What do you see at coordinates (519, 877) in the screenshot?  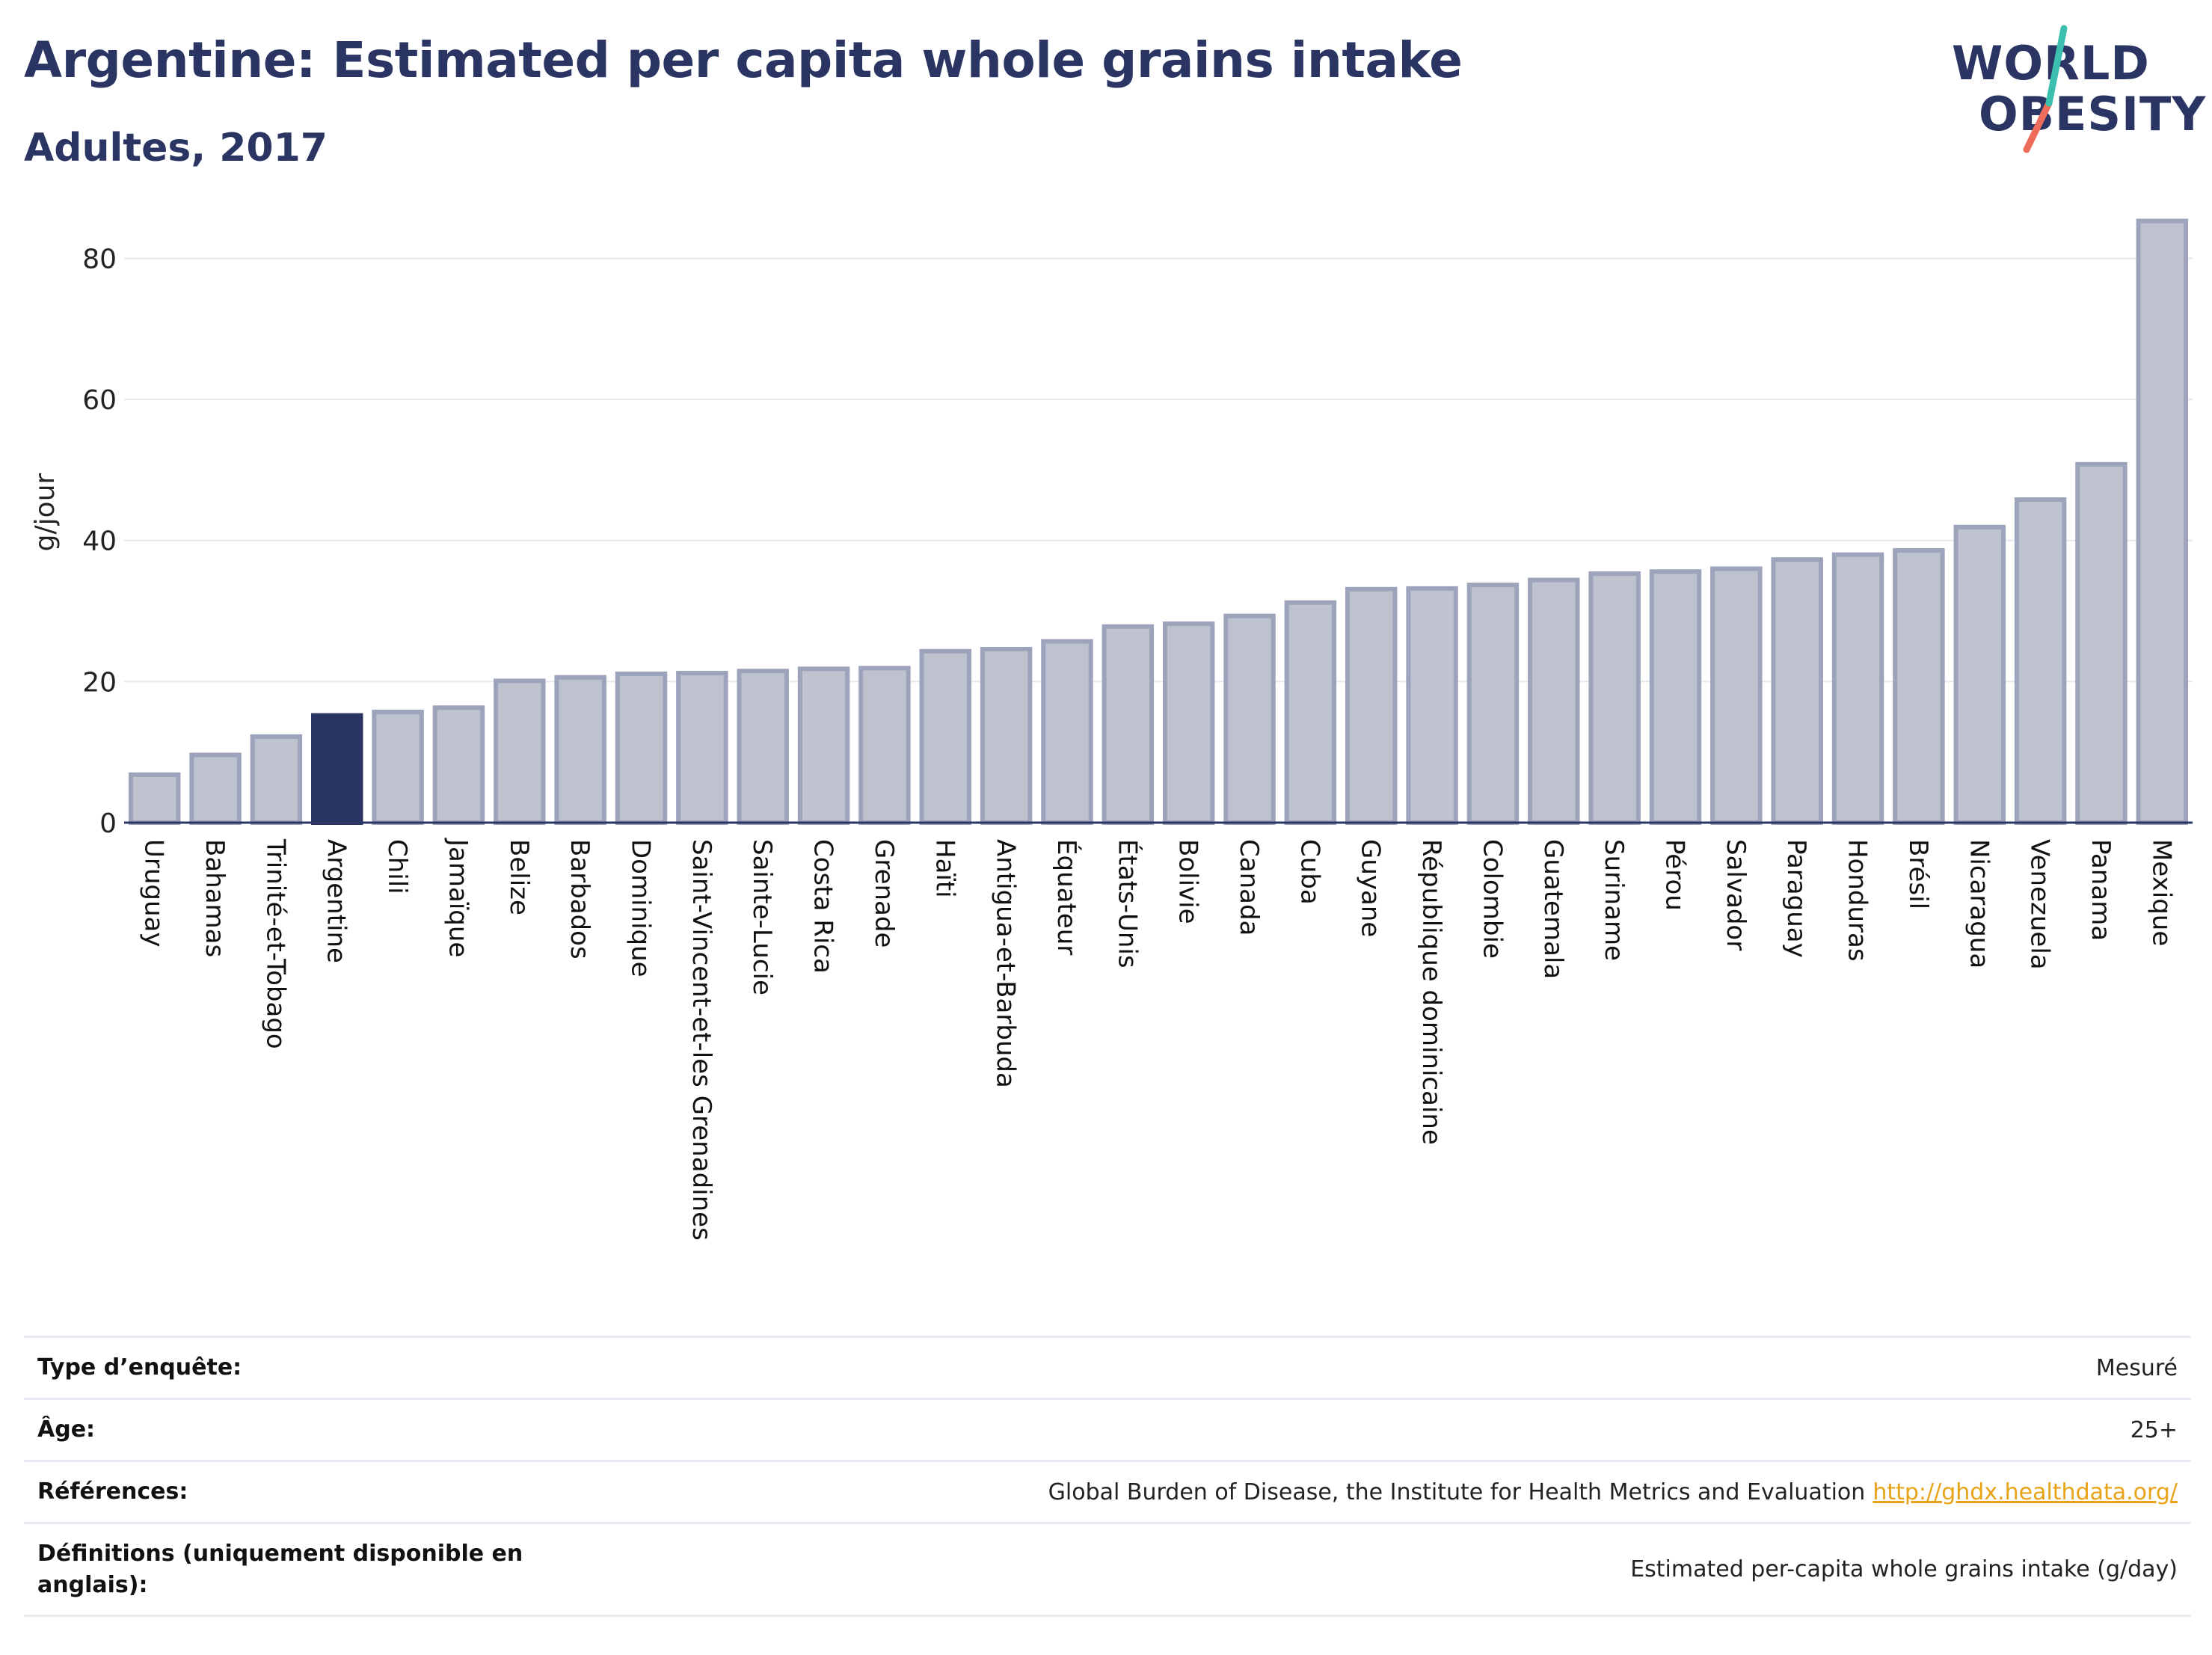 I see `x-tick-label: Belize` at bounding box center [519, 877].